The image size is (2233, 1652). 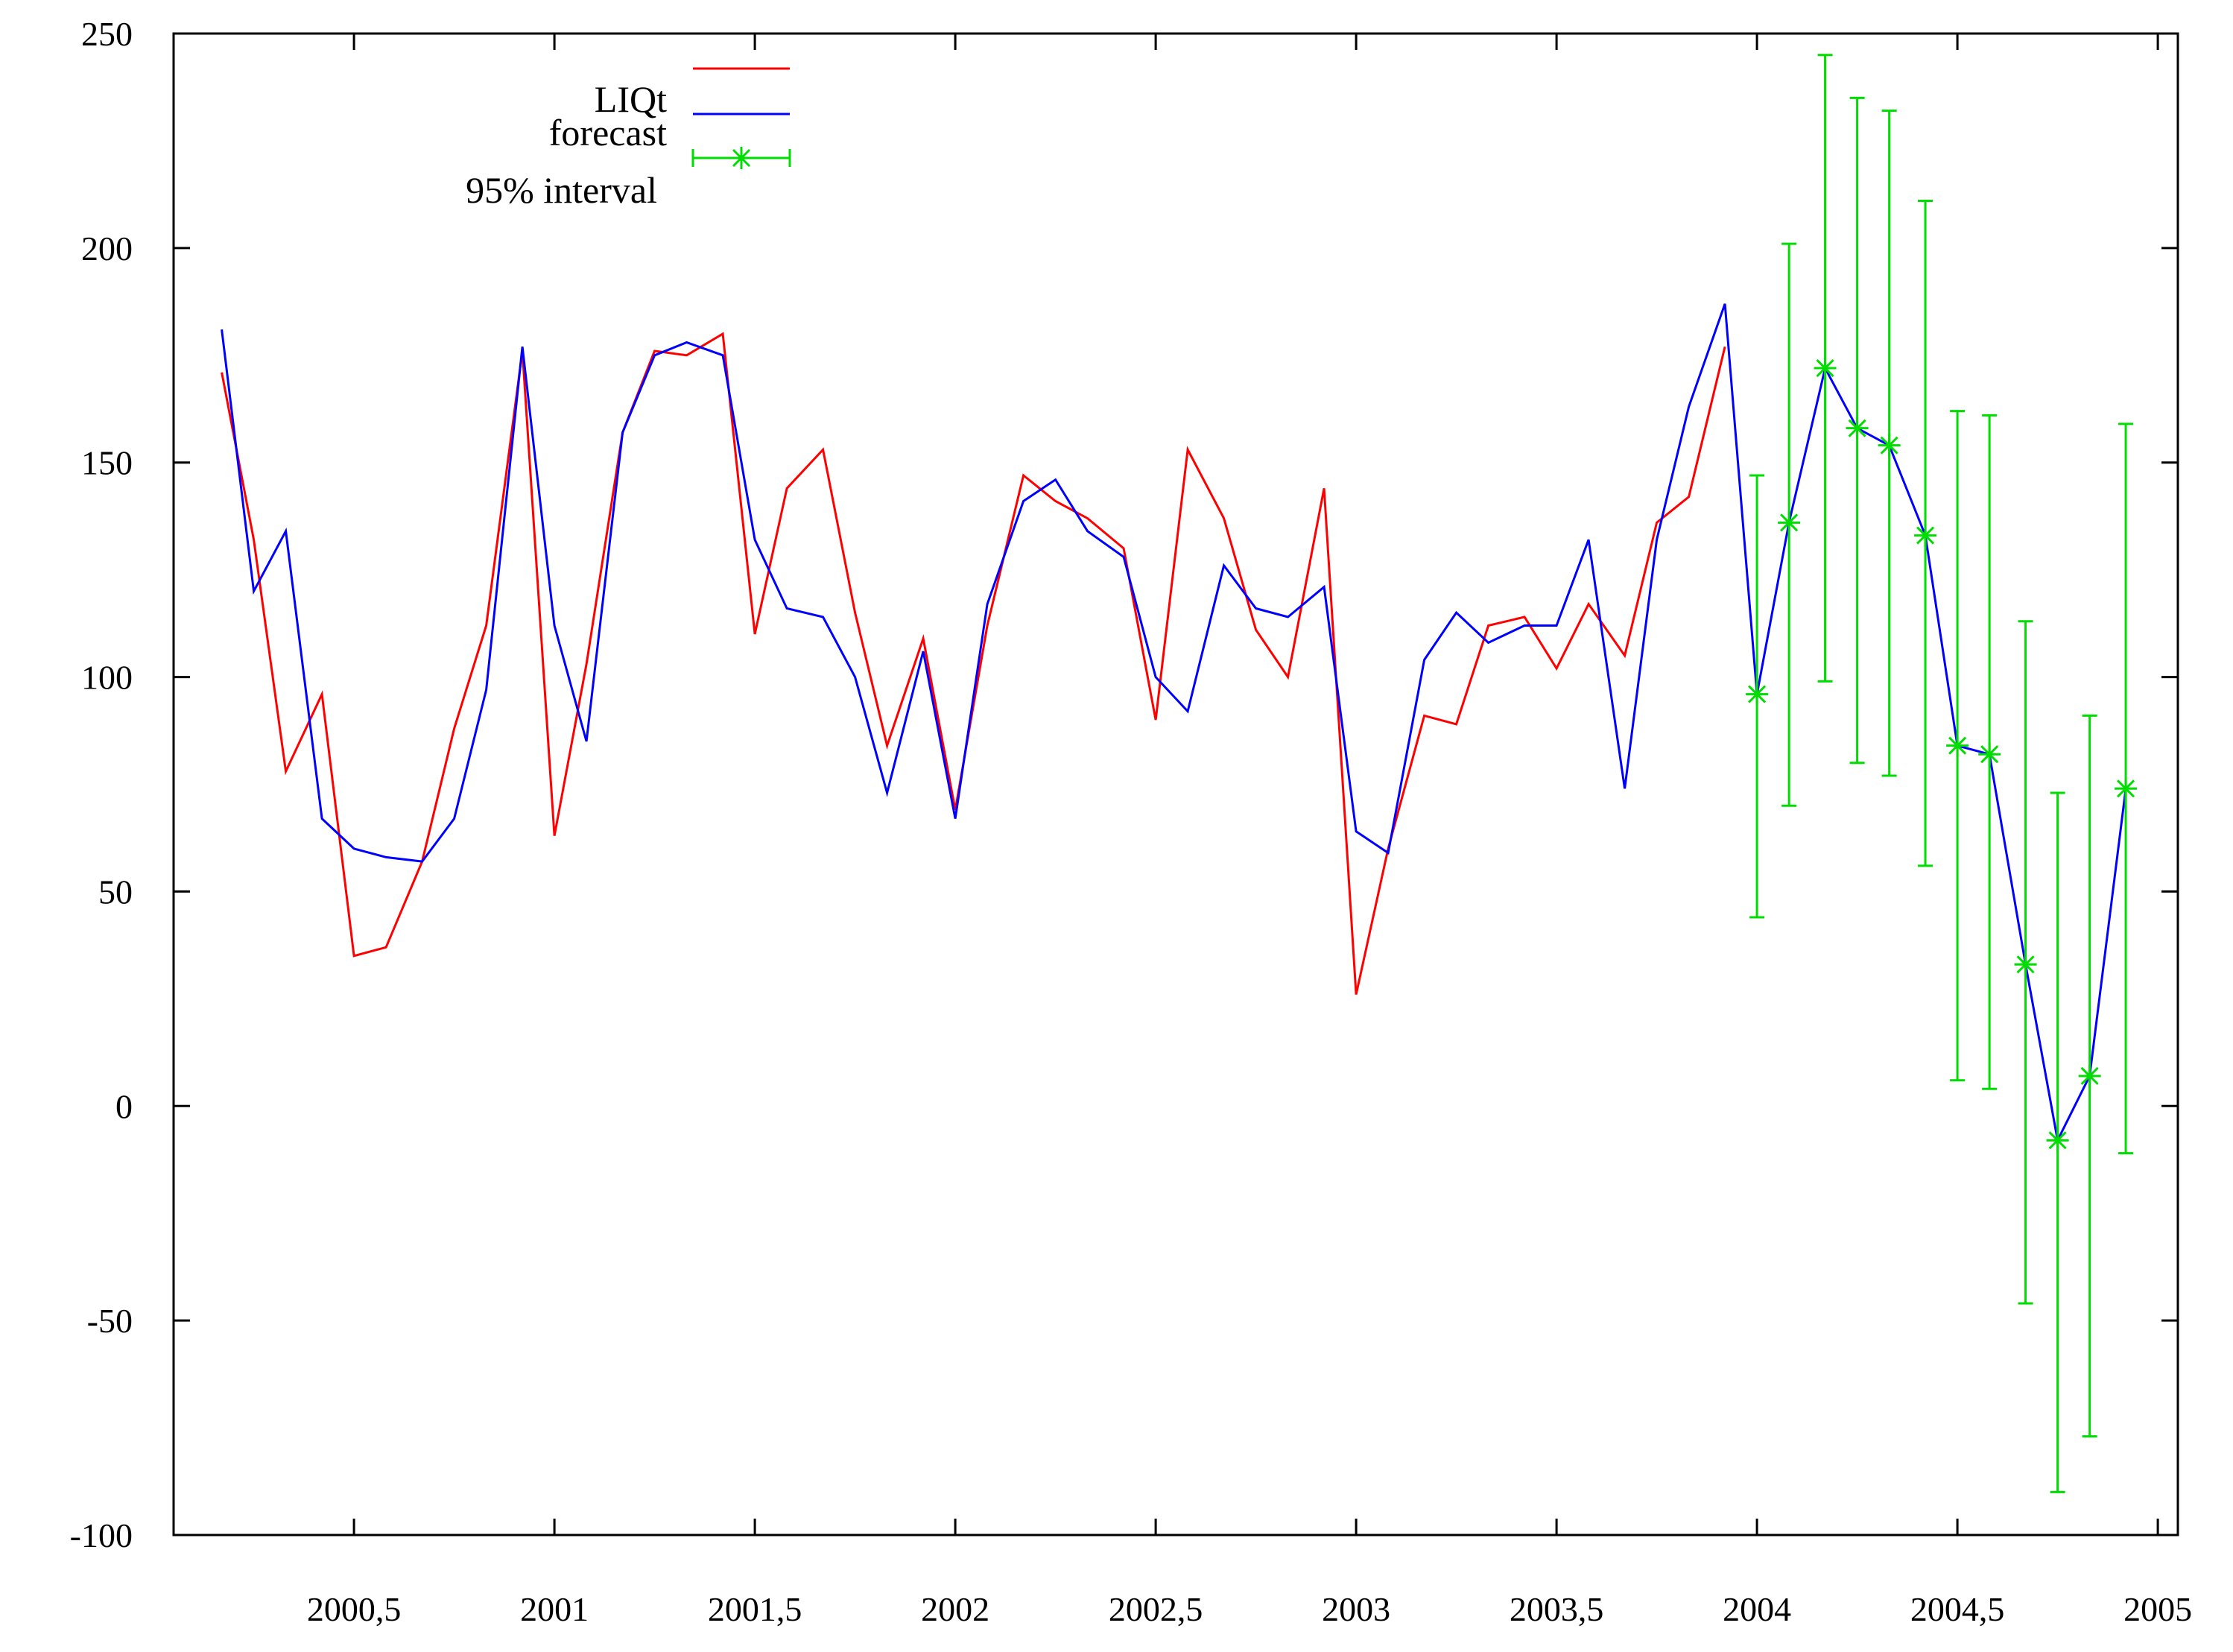 What do you see at coordinates (1957, 1609) in the screenshot?
I see `x-tick-label: 2004,5` at bounding box center [1957, 1609].